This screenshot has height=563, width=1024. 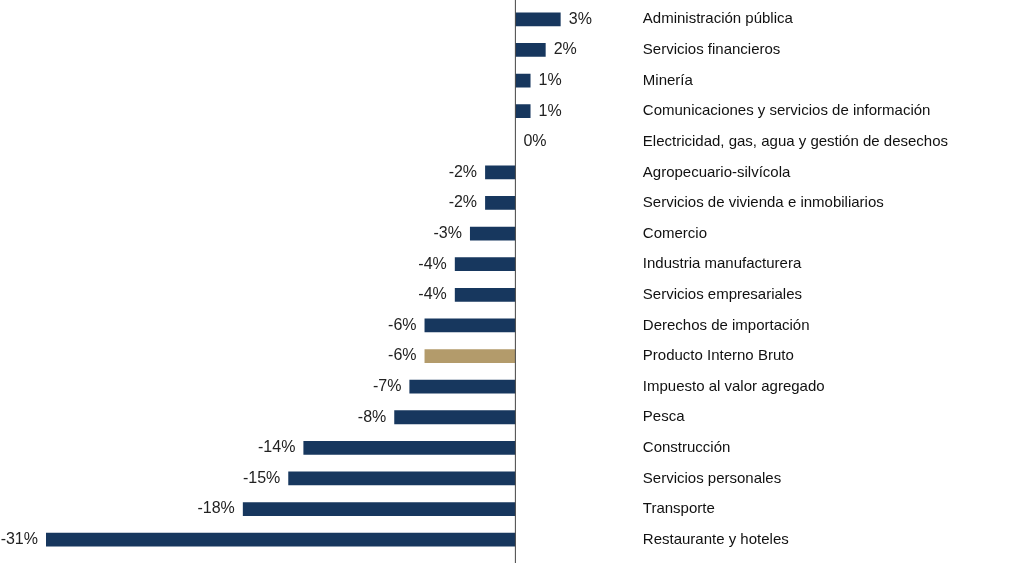 What do you see at coordinates (712, 477) in the screenshot?
I see `y-tick-label: Servicios personales` at bounding box center [712, 477].